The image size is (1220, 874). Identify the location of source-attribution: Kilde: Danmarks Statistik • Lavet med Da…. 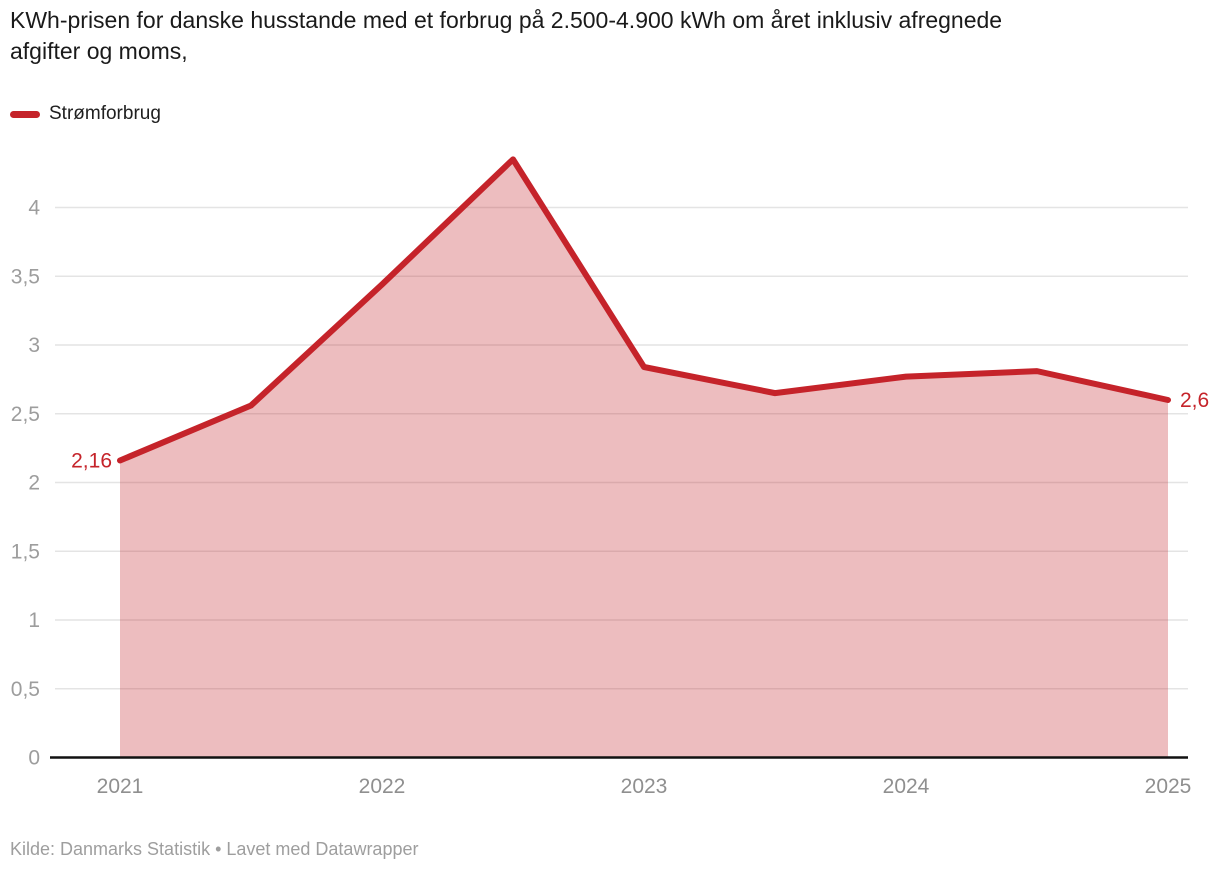
(214, 849).